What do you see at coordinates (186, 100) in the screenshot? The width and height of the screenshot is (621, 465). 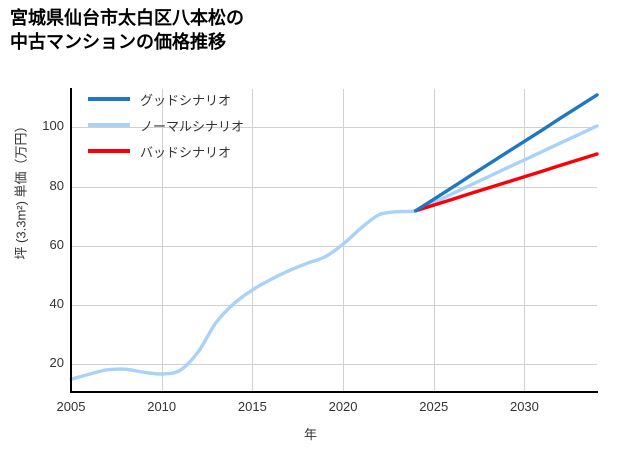 I see `legend-label: グッドシナリオ` at bounding box center [186, 100].